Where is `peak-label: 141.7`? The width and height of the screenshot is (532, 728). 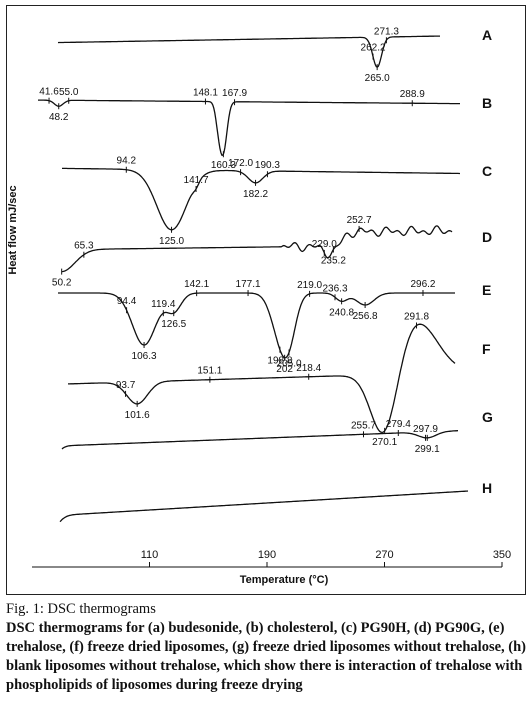
peak-label: 141.7 is located at coordinates (196, 180).